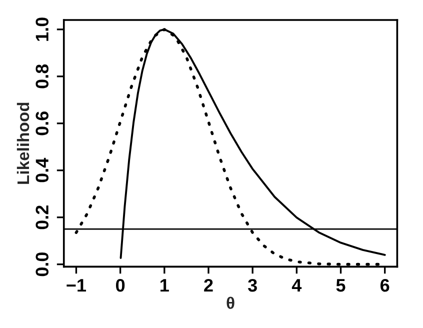 The height and width of the screenshot is (328, 423). Describe the element at coordinates (120, 285) in the screenshot. I see `x-tick-label: 0` at that location.